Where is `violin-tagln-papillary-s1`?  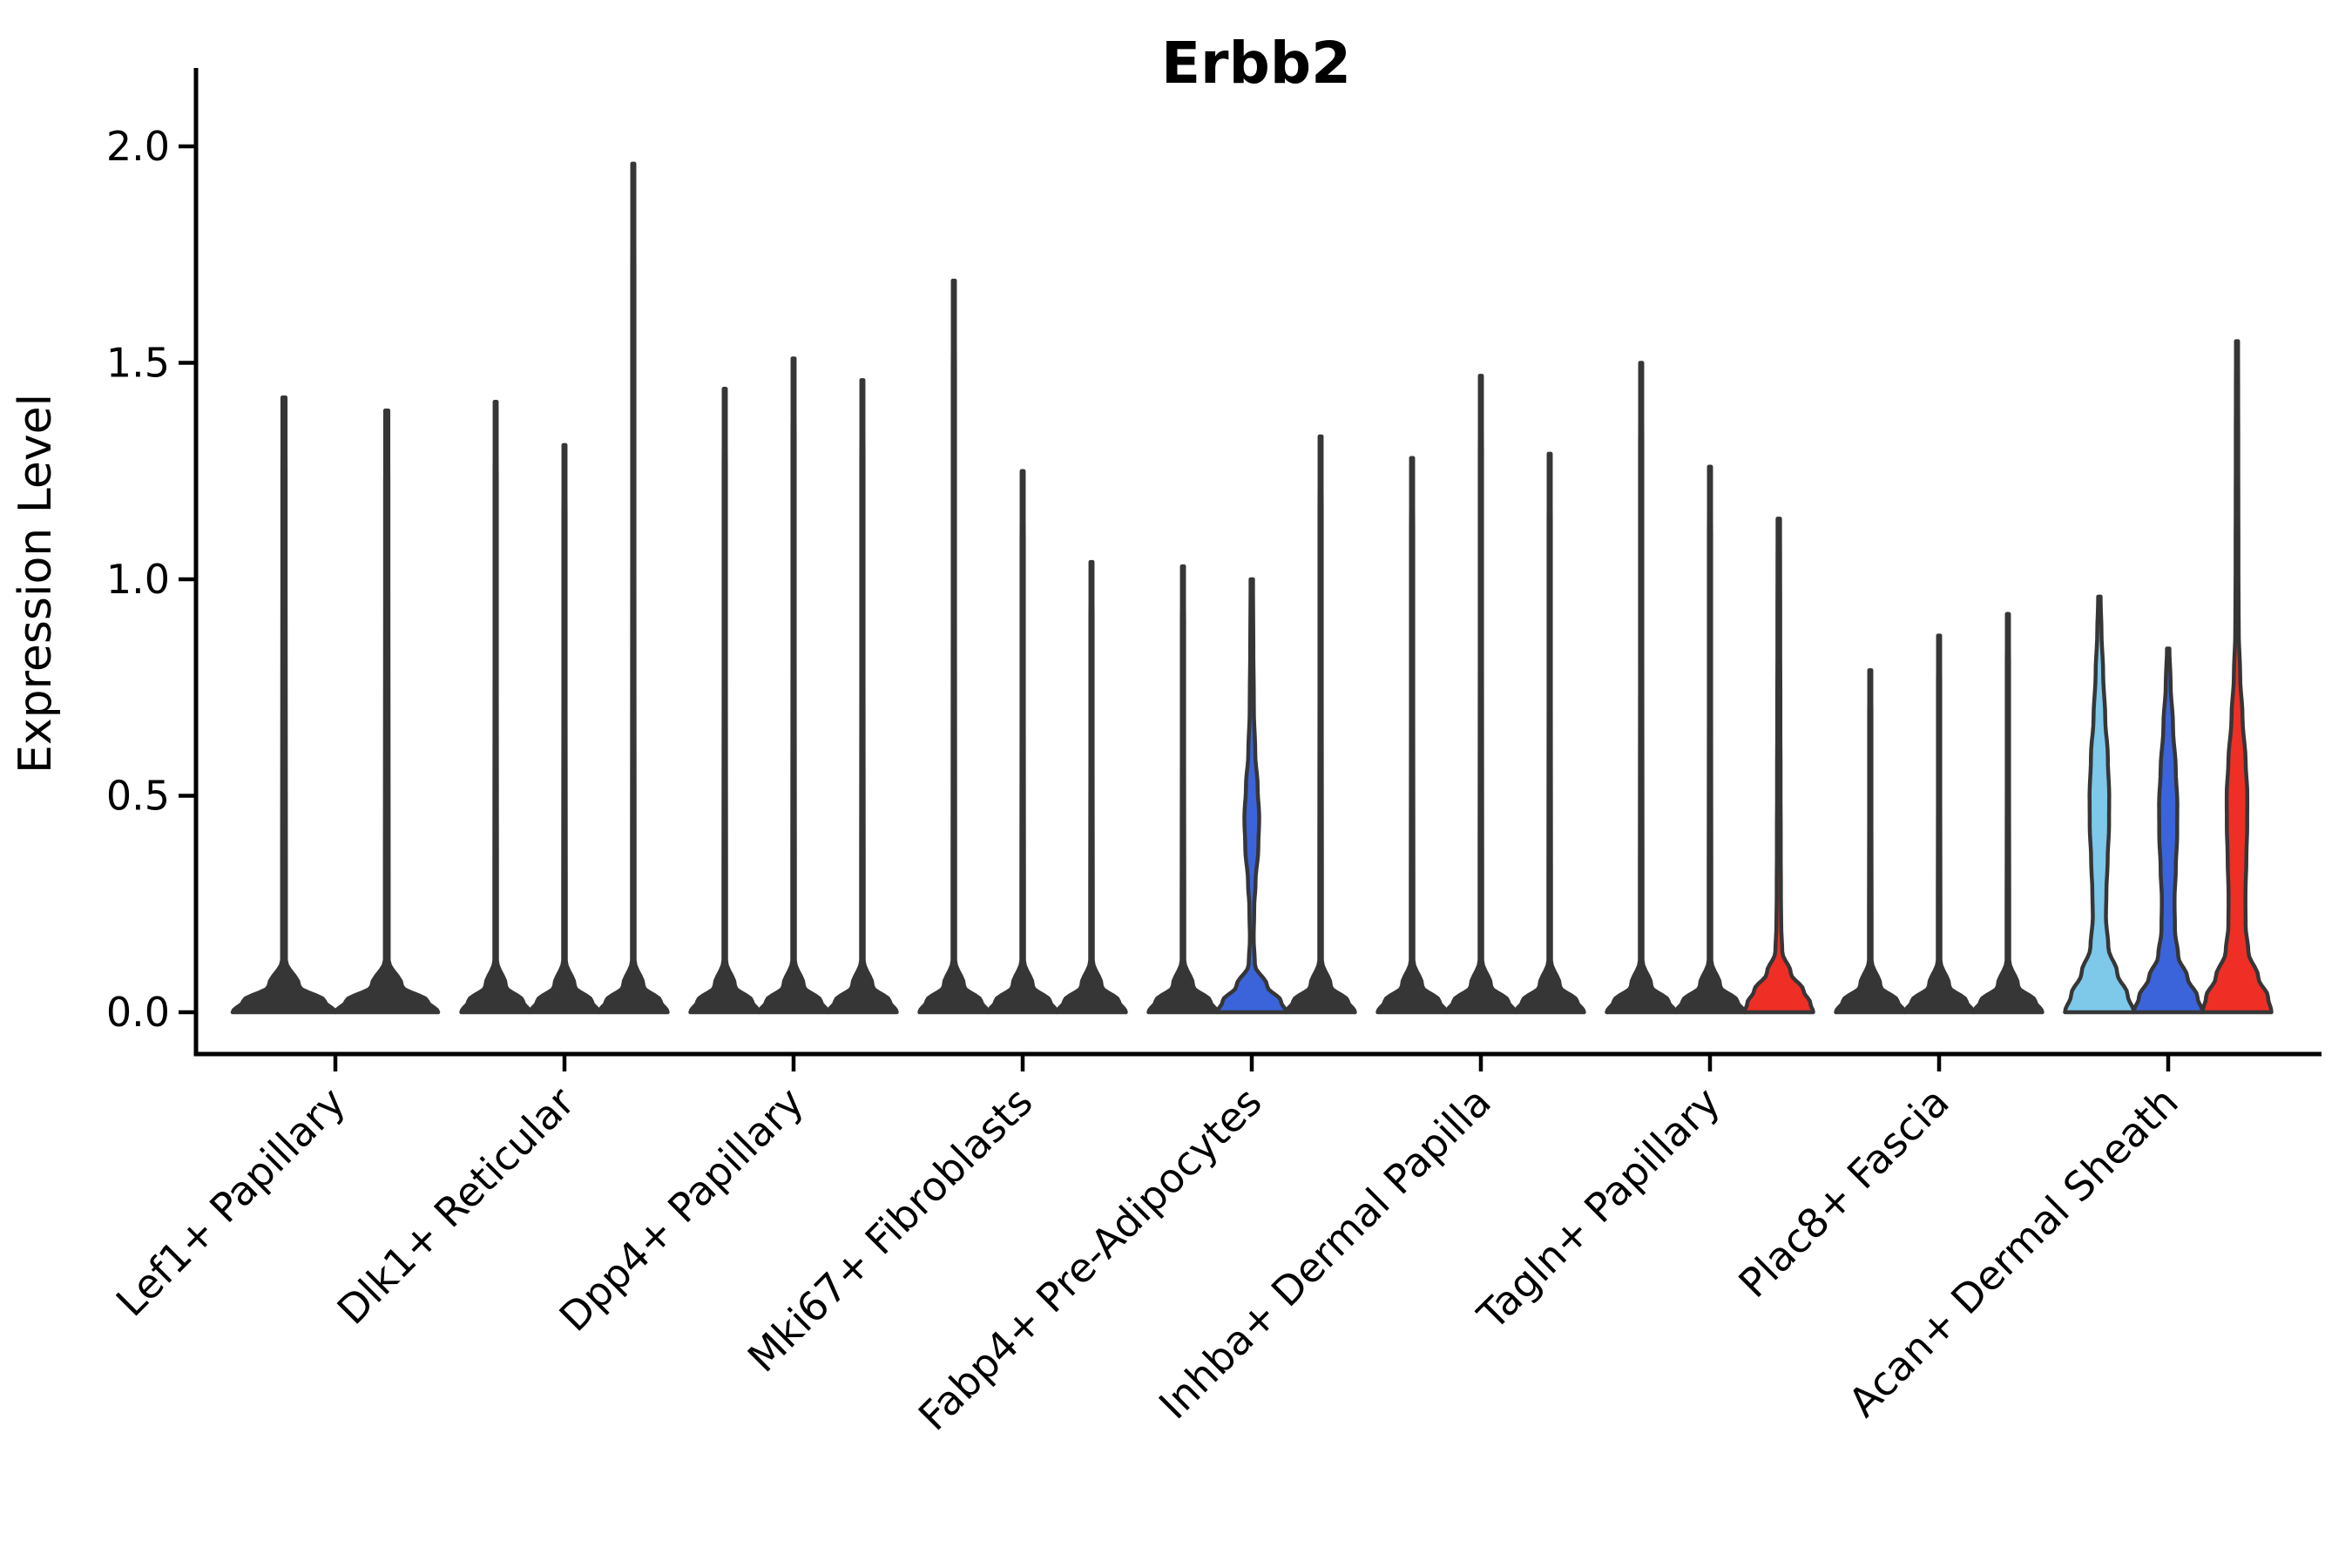
violin-tagln-papillary-s1 is located at coordinates (1641, 688).